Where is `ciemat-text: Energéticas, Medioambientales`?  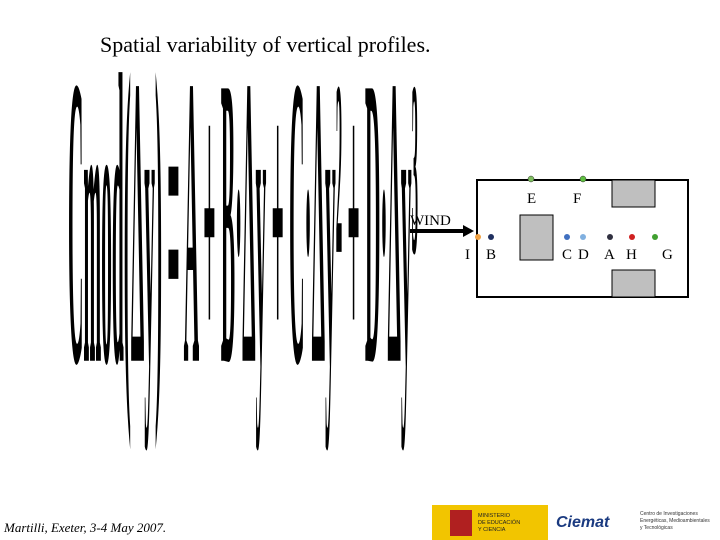 ciemat-text: Energéticas, Medioambientales is located at coordinates (675, 521).